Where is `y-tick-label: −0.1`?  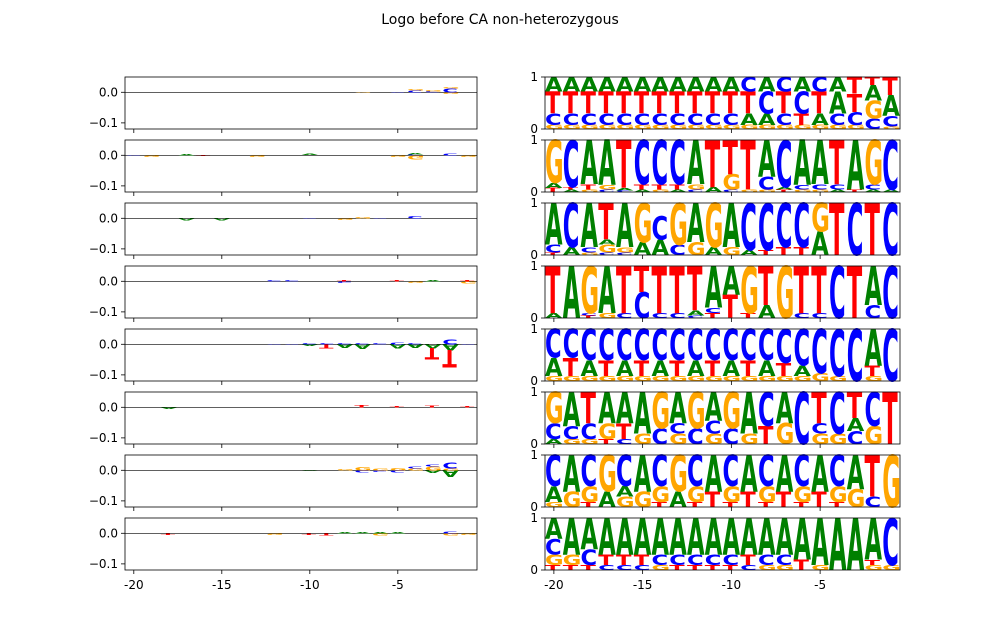
y-tick-label: −0.1 is located at coordinates (103, 375).